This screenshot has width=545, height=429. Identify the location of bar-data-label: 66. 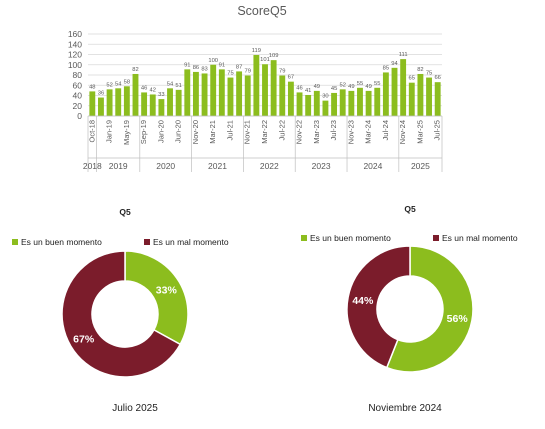
(437, 78).